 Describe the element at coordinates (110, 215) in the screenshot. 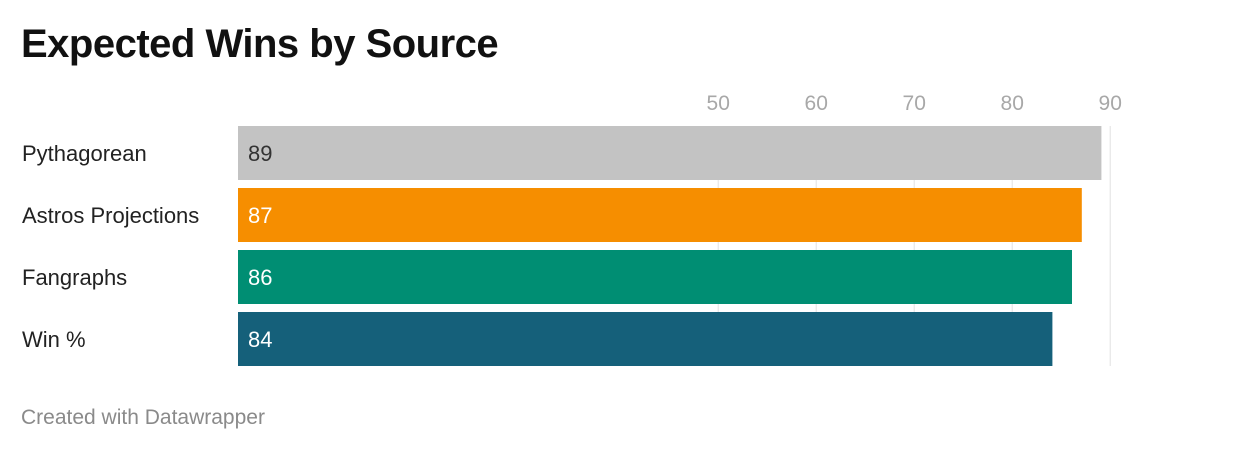

I see `category-label: Astros Projections` at that location.